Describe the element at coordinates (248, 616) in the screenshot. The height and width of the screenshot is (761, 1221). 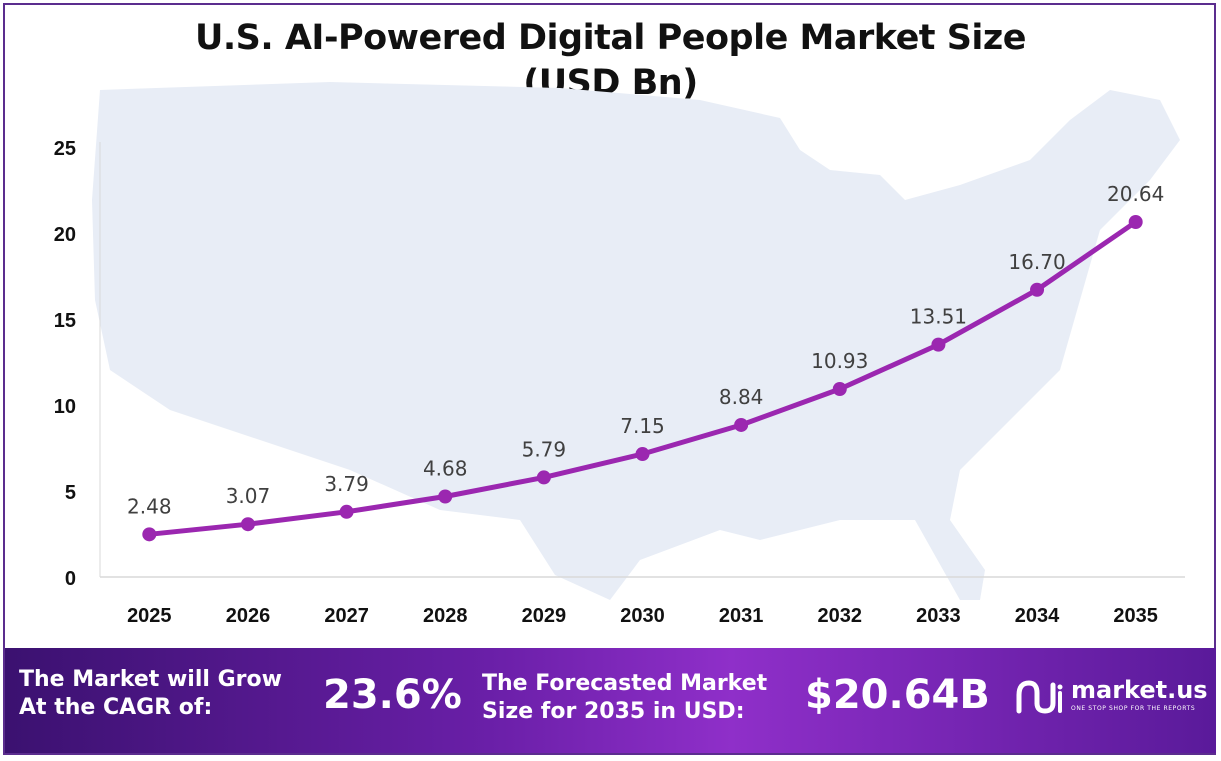
I see `x-tick-label: 2026` at that location.